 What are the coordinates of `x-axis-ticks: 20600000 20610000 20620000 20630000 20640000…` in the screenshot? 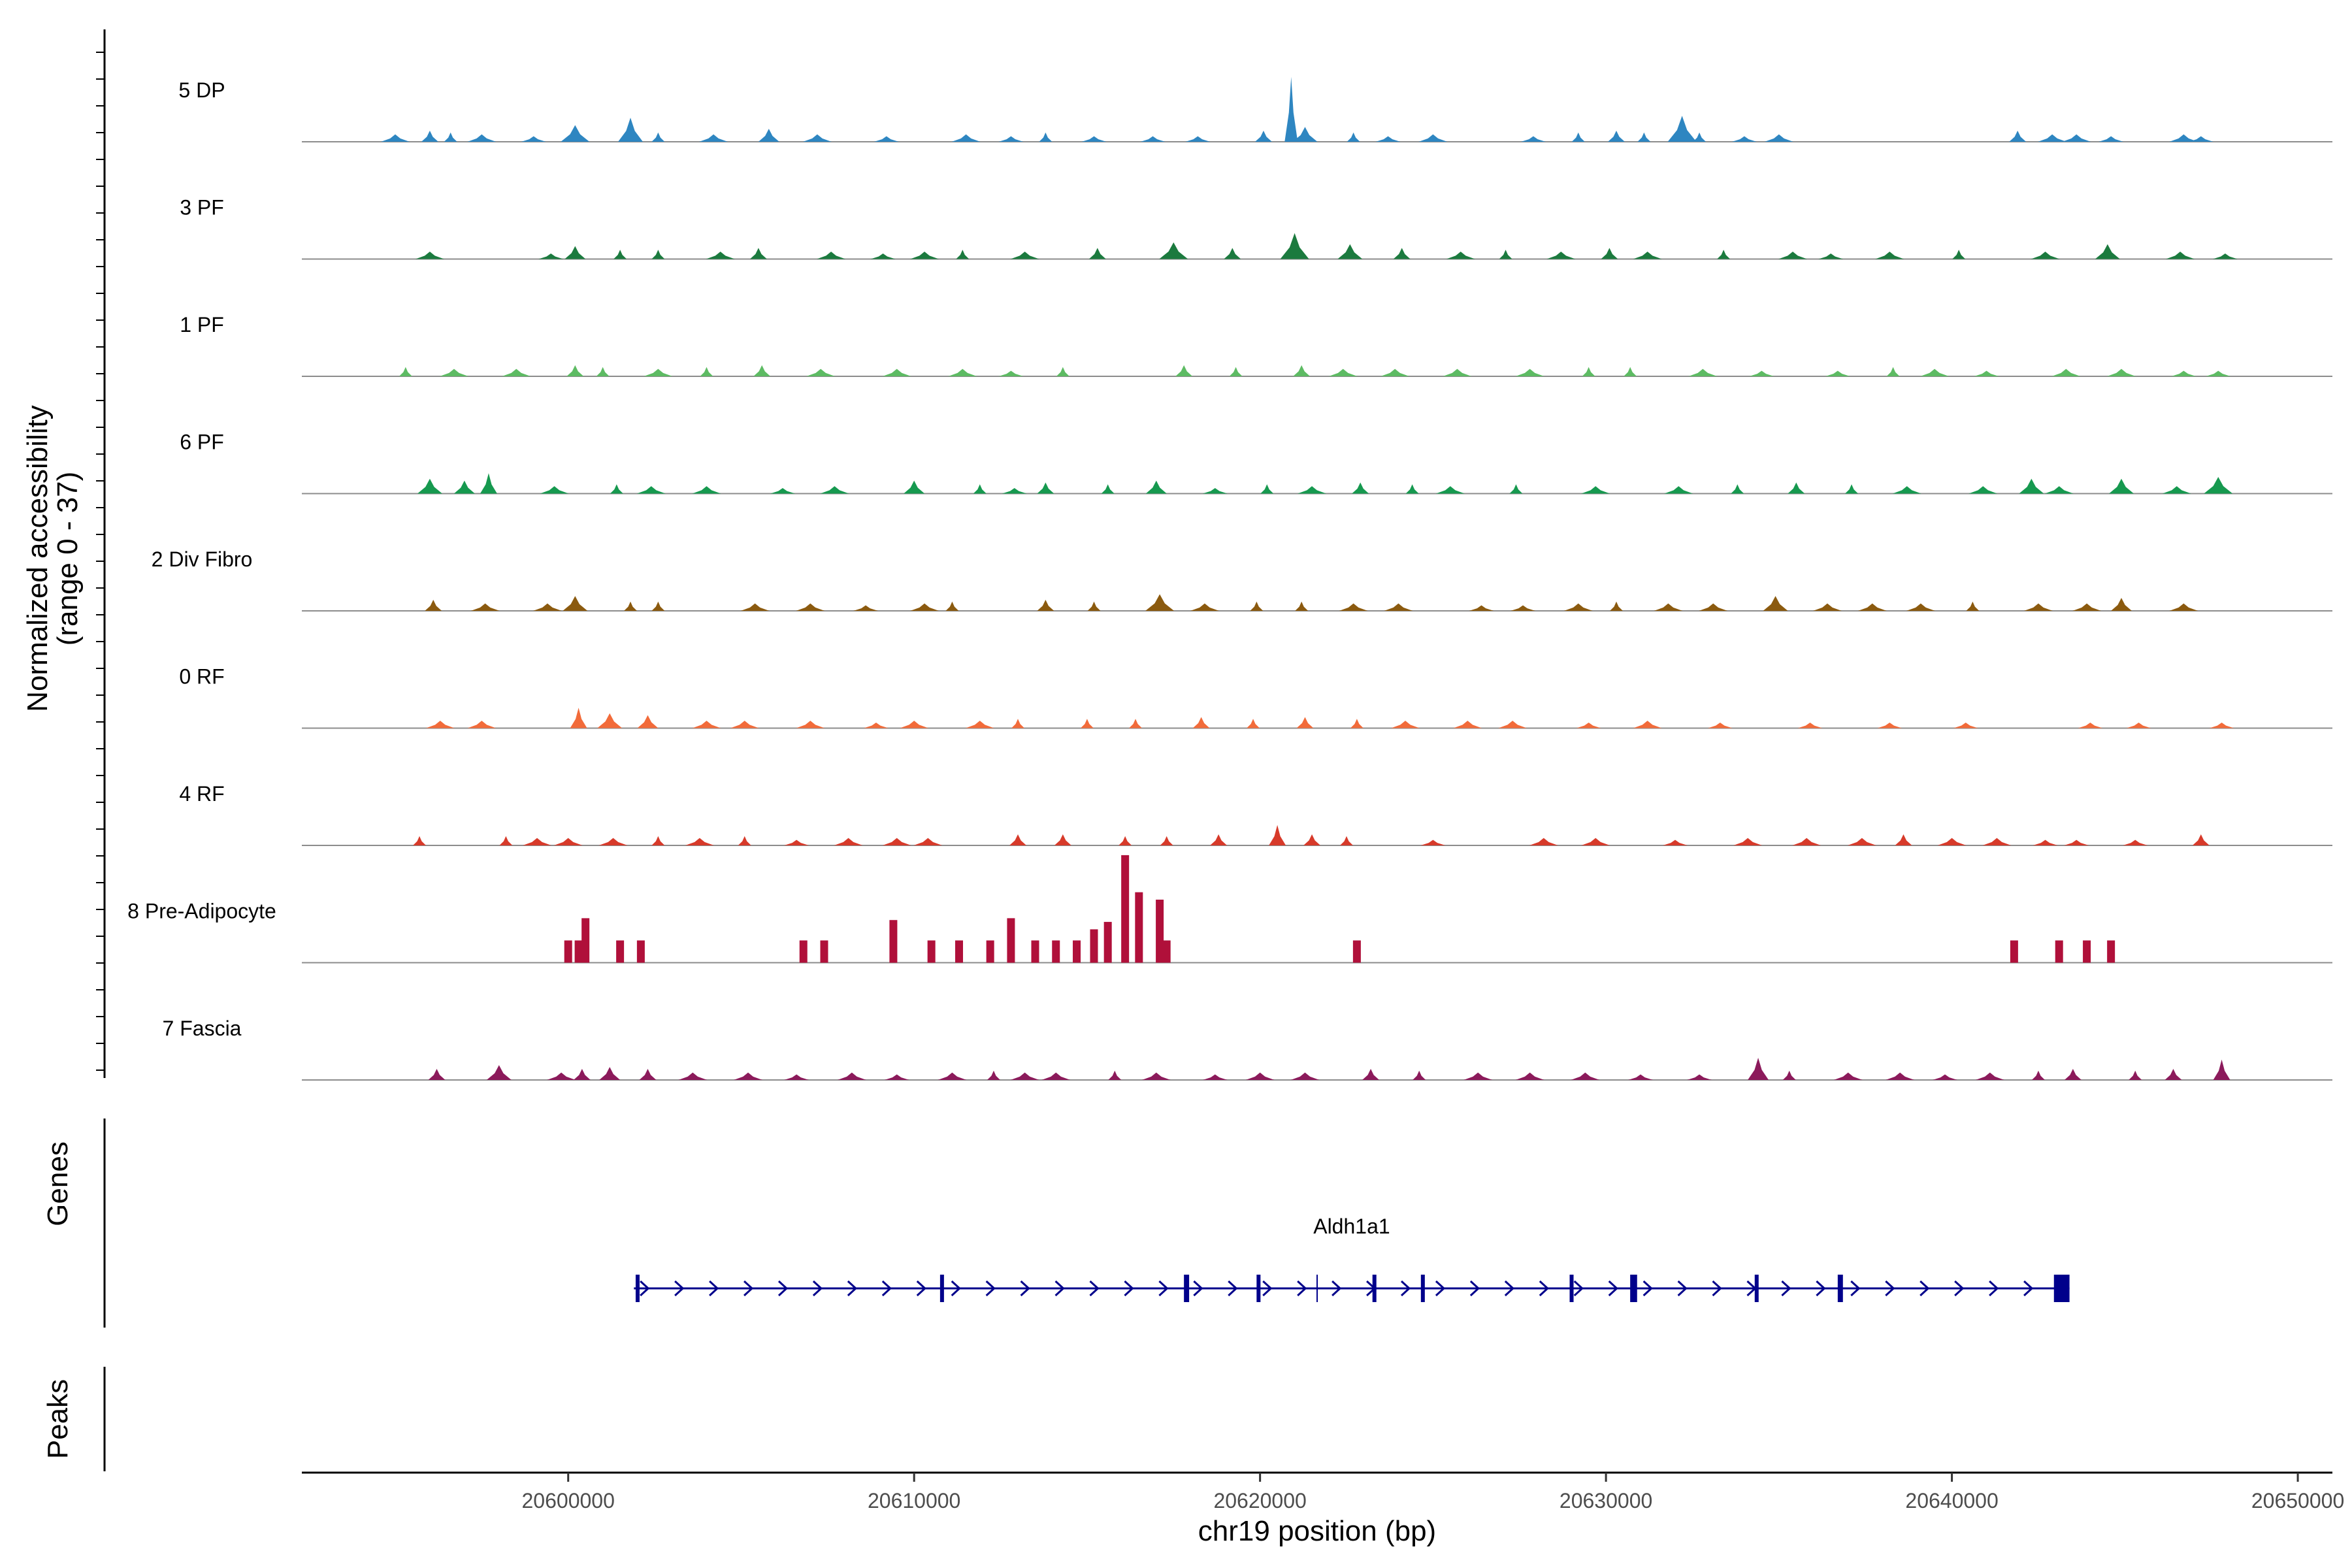 It's located at (1433, 1492).